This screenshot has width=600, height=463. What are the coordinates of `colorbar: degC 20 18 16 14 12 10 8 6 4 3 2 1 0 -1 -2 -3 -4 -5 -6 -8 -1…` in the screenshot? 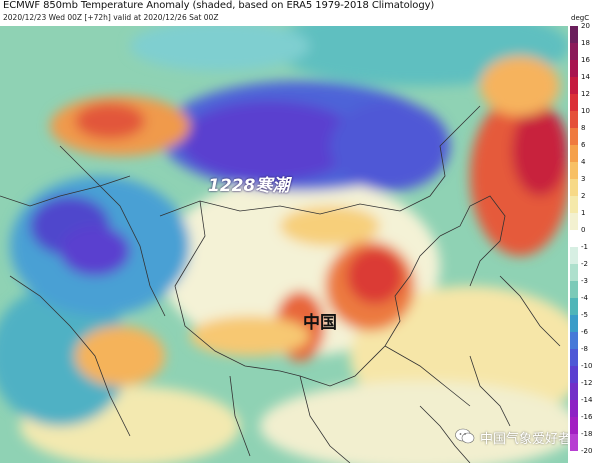 It's located at (584, 231).